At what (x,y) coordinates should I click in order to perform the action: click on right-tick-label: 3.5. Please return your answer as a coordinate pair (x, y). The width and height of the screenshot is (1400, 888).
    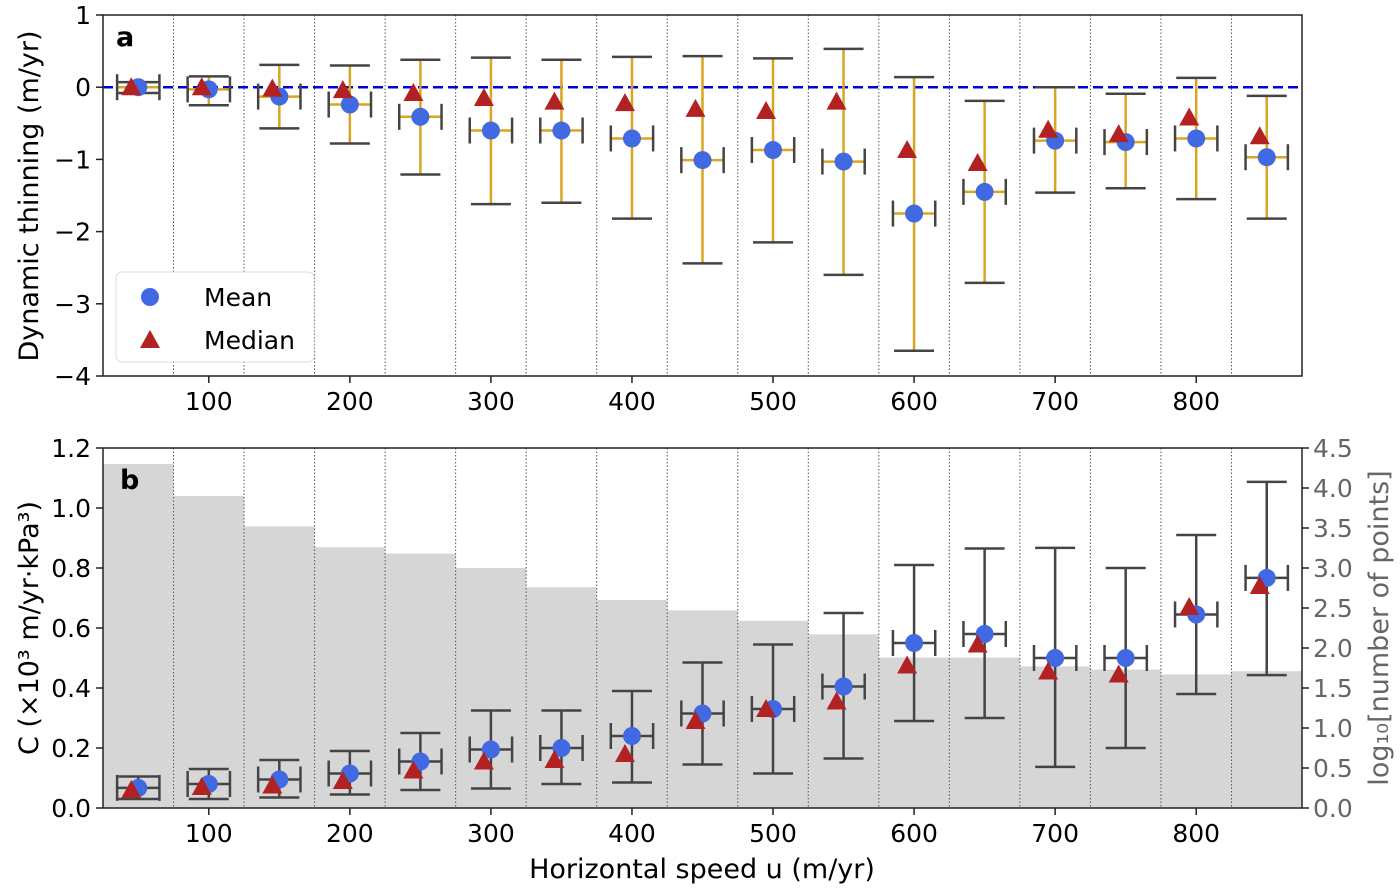
    Looking at the image, I should click on (1333, 528).